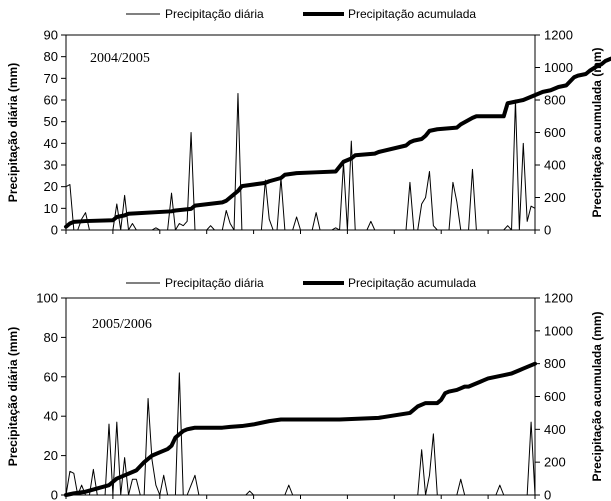  I want to click on left-tick-label: 50, so click(51, 121).